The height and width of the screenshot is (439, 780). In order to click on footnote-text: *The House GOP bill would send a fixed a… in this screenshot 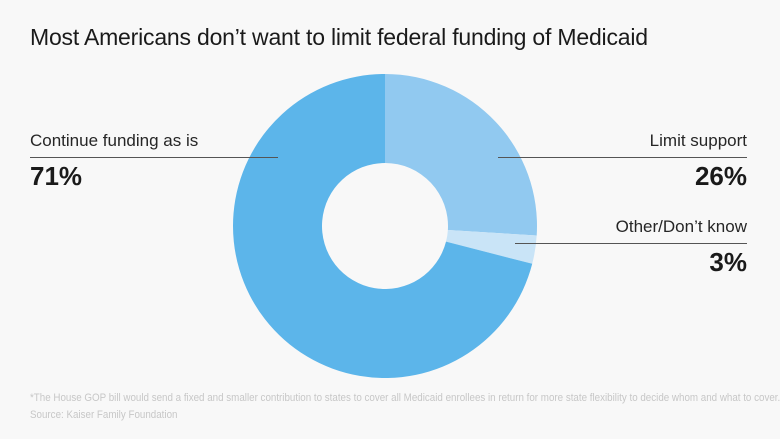, I will do `click(405, 398)`.